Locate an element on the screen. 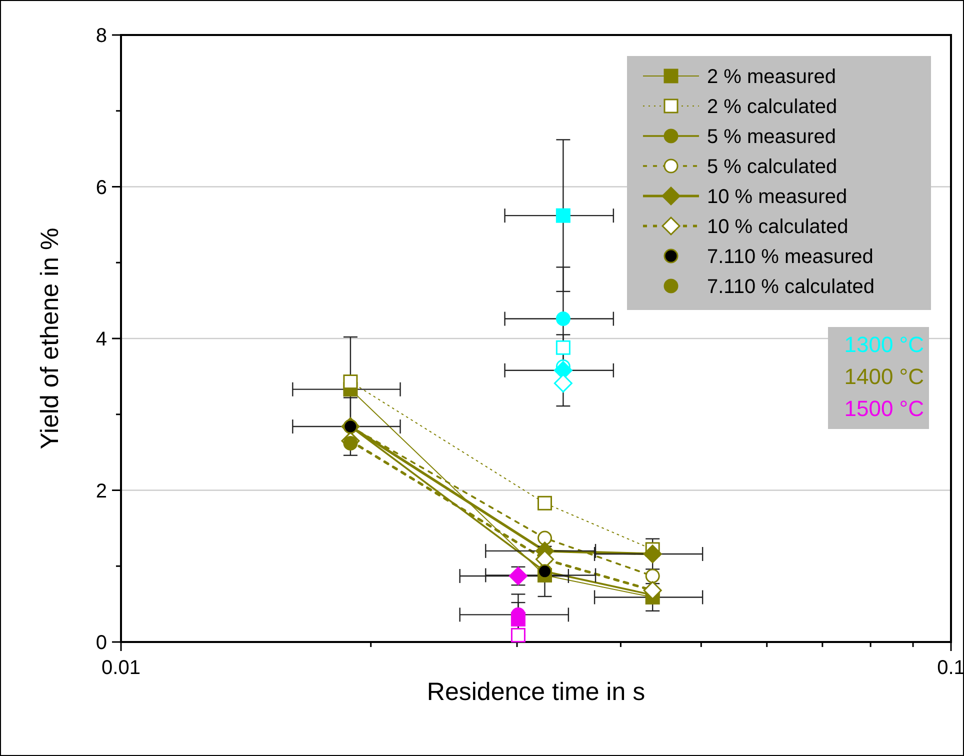  legend-label: 7.110 % calculated is located at coordinates (791, 287).